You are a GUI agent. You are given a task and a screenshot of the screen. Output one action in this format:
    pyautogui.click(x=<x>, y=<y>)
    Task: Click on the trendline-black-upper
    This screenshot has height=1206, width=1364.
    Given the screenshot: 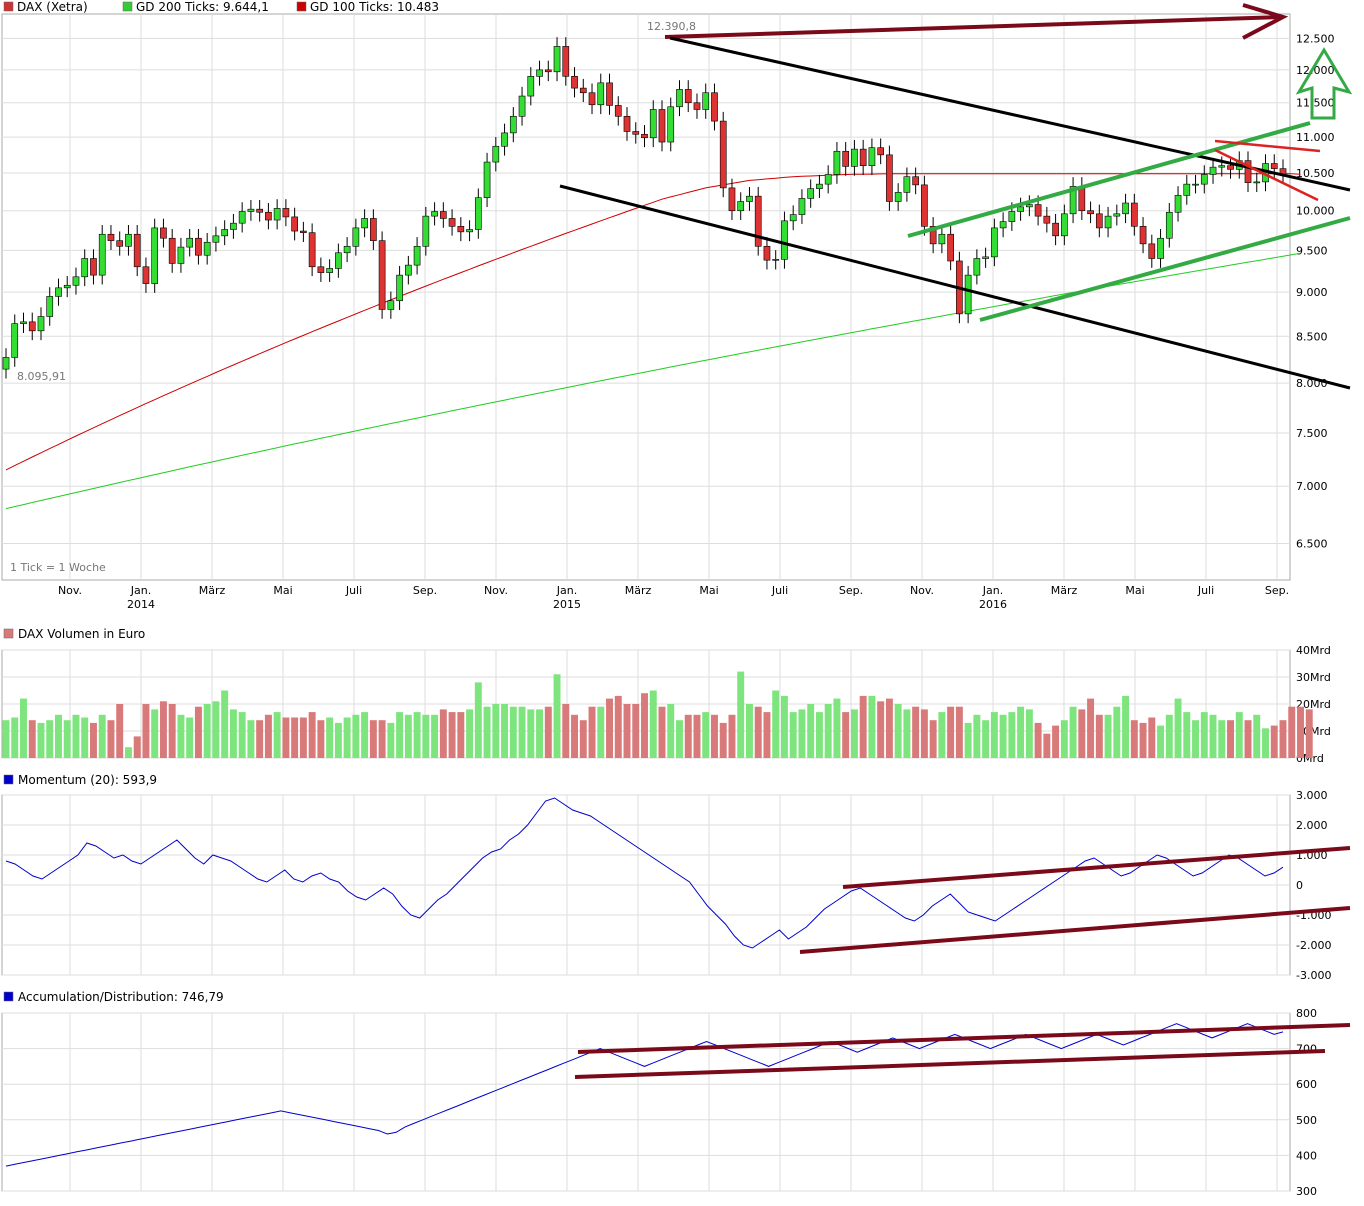 What is the action you would take?
    pyautogui.click(x=1010, y=114)
    